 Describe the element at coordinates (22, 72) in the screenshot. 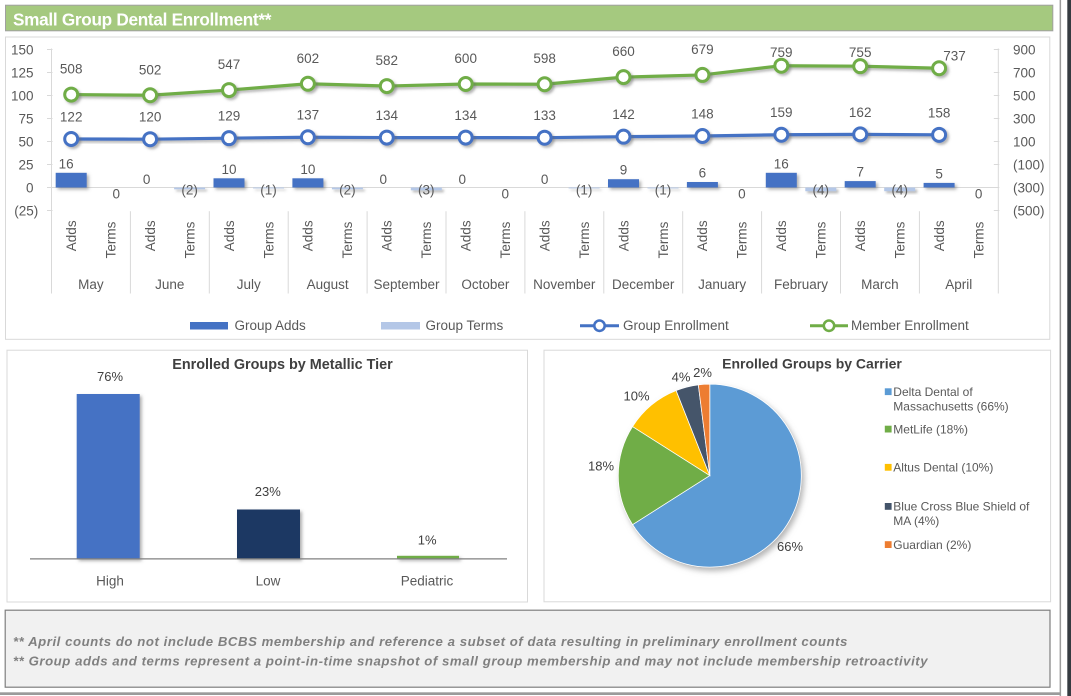

I see `svg-text: 125` at that location.